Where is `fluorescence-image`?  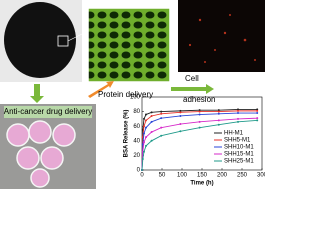
fluorescence-image is located at coordinates (221, 36).